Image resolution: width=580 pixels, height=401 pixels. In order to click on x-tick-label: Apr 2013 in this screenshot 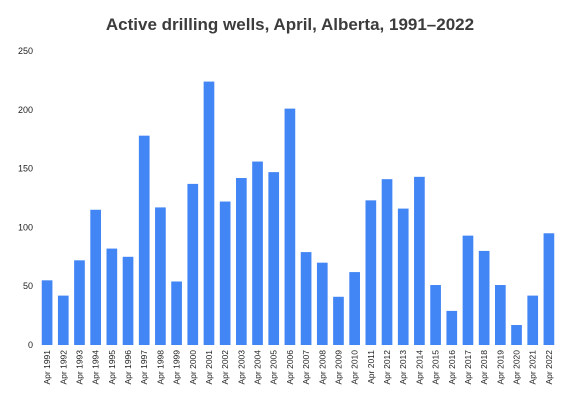, I will do `click(403, 367)`.